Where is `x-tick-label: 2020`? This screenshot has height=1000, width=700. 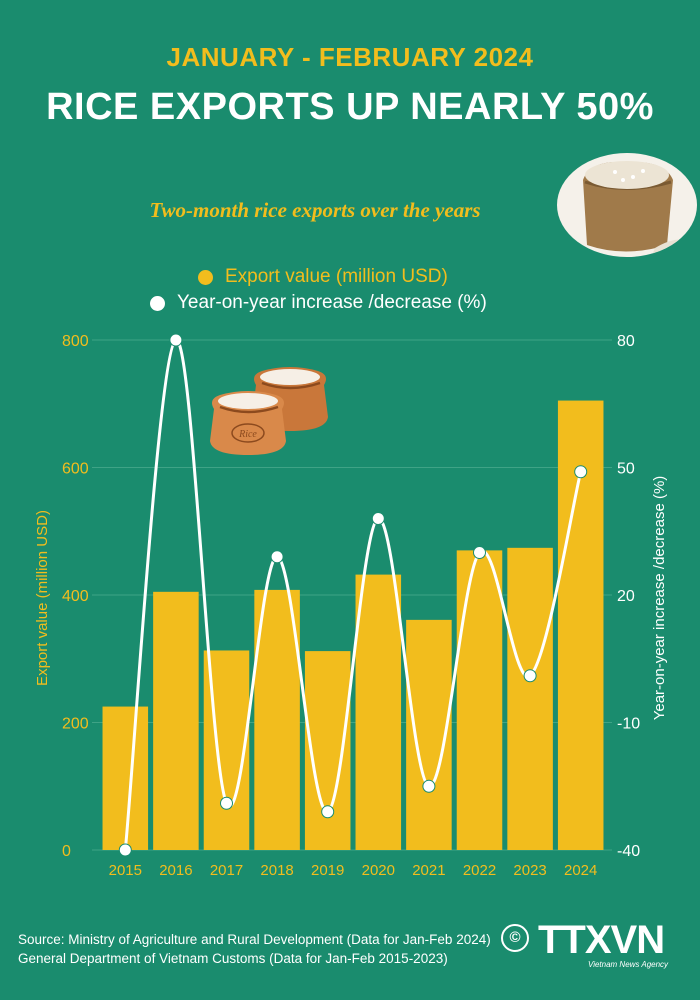
x-tick-label: 2020 is located at coordinates (378, 870).